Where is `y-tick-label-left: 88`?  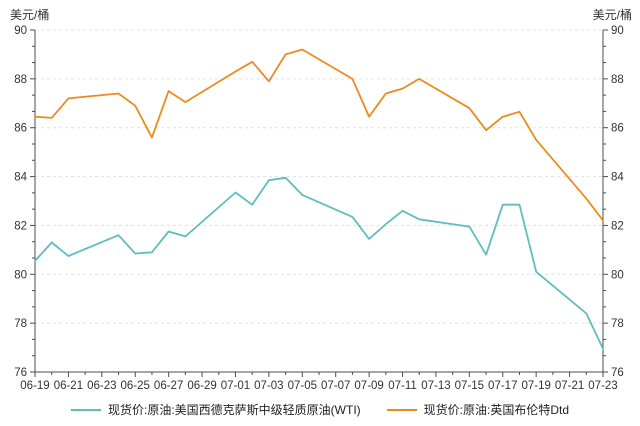 y-tick-label-left: 88 is located at coordinates (20, 80).